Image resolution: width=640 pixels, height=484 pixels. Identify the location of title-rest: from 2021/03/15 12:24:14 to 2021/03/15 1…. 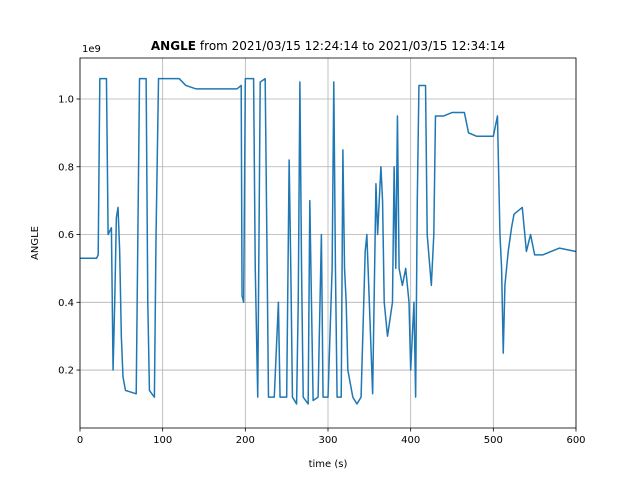
(352, 46).